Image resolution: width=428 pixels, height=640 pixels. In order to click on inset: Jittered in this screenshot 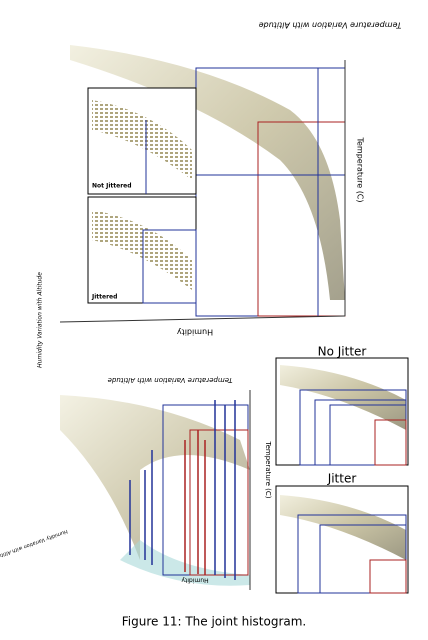, I will do `click(142, 250)`.